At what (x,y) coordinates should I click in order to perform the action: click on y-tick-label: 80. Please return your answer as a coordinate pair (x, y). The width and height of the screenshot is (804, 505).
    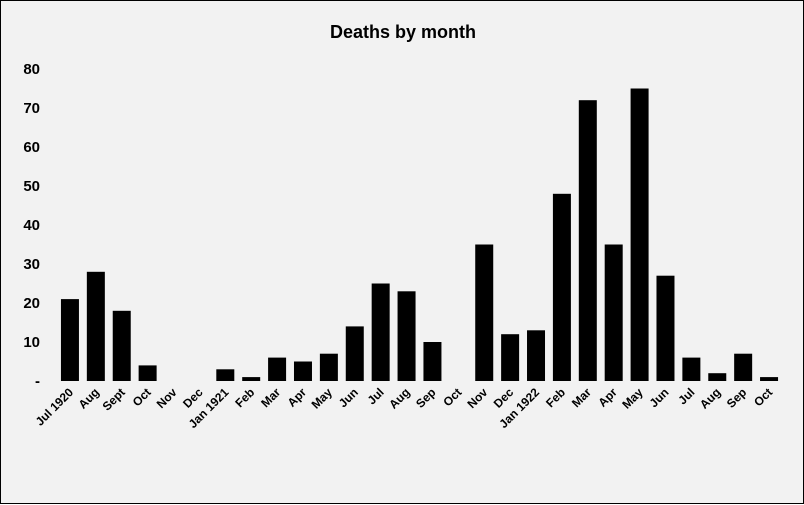
    Looking at the image, I should click on (31, 69).